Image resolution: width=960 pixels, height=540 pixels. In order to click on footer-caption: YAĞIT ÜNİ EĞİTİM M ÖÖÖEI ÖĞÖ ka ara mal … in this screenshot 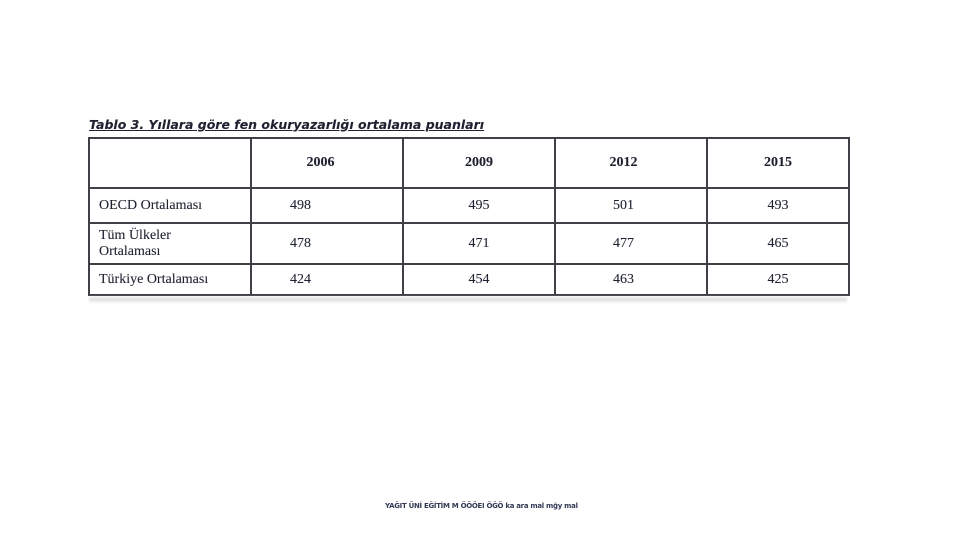, I will do `click(481, 506)`.